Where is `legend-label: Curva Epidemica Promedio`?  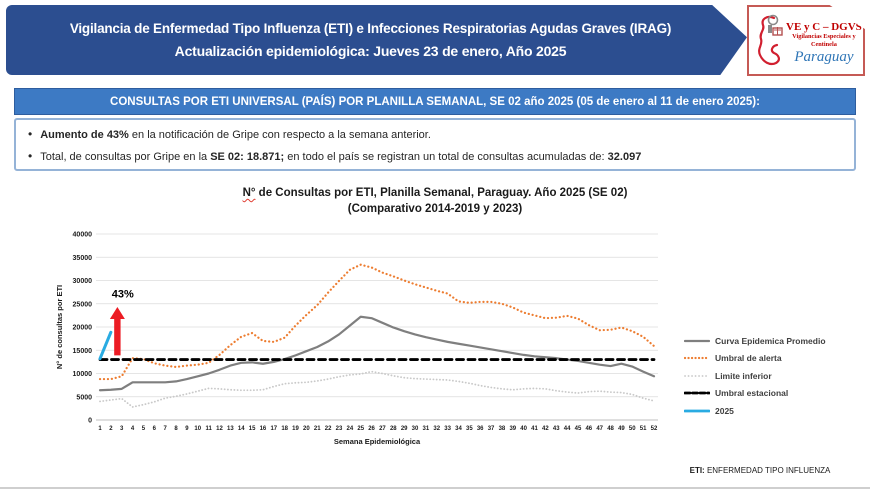 legend-label: Curva Epidemica Promedio is located at coordinates (770, 340).